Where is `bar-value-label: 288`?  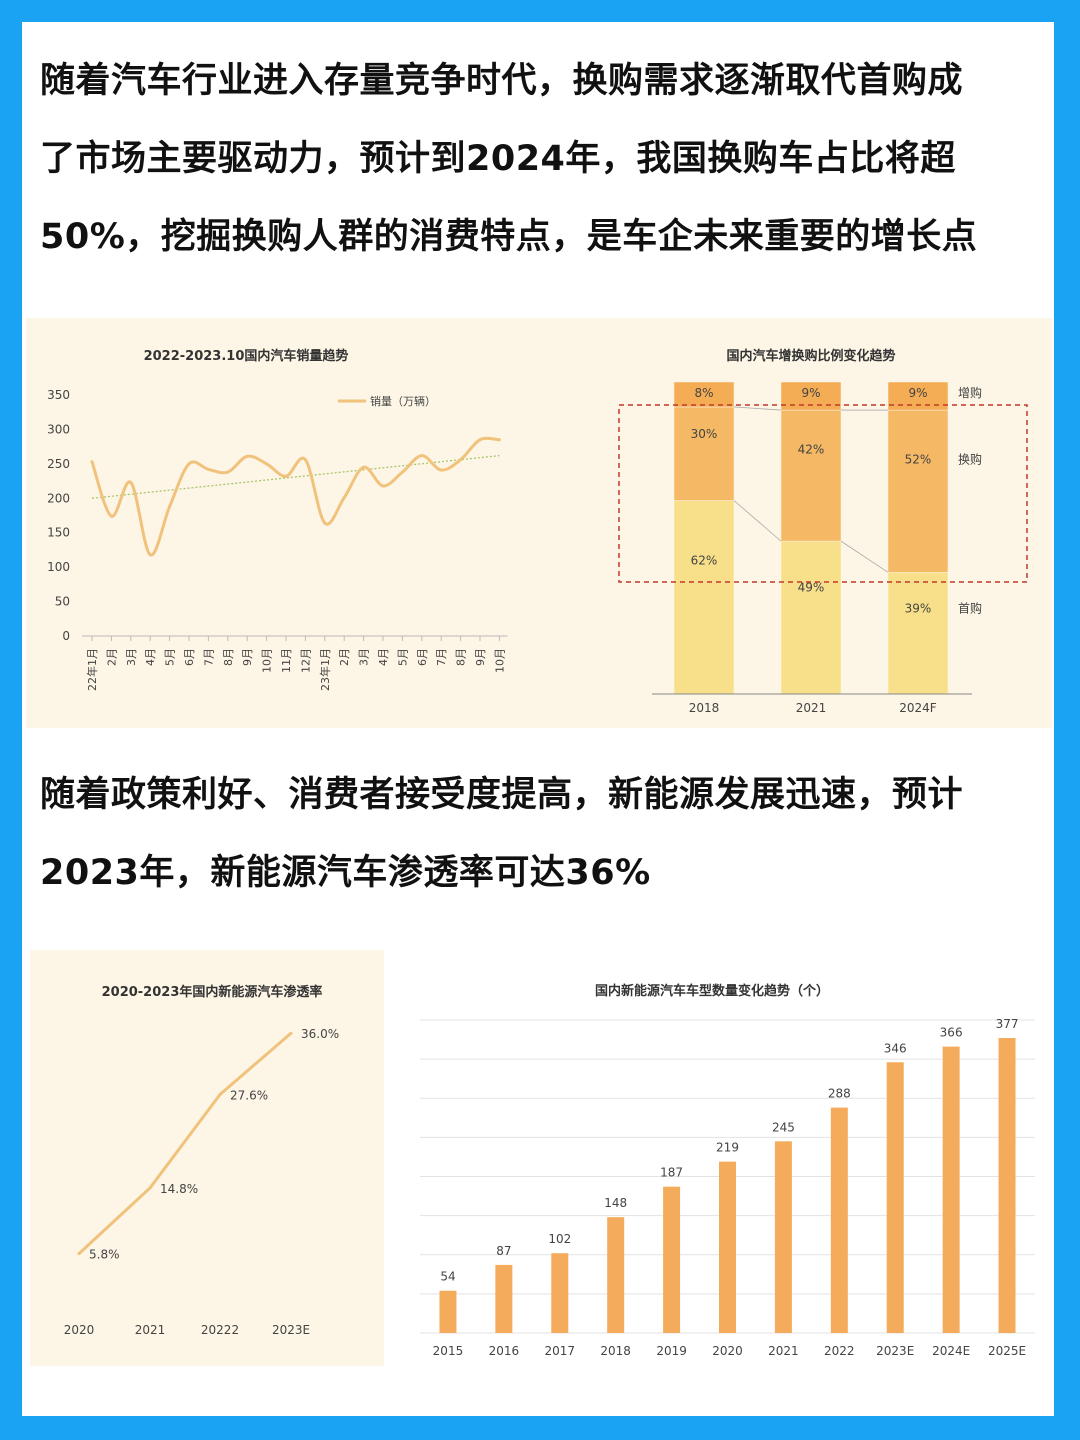
bar-value-label: 288 is located at coordinates (839, 1094).